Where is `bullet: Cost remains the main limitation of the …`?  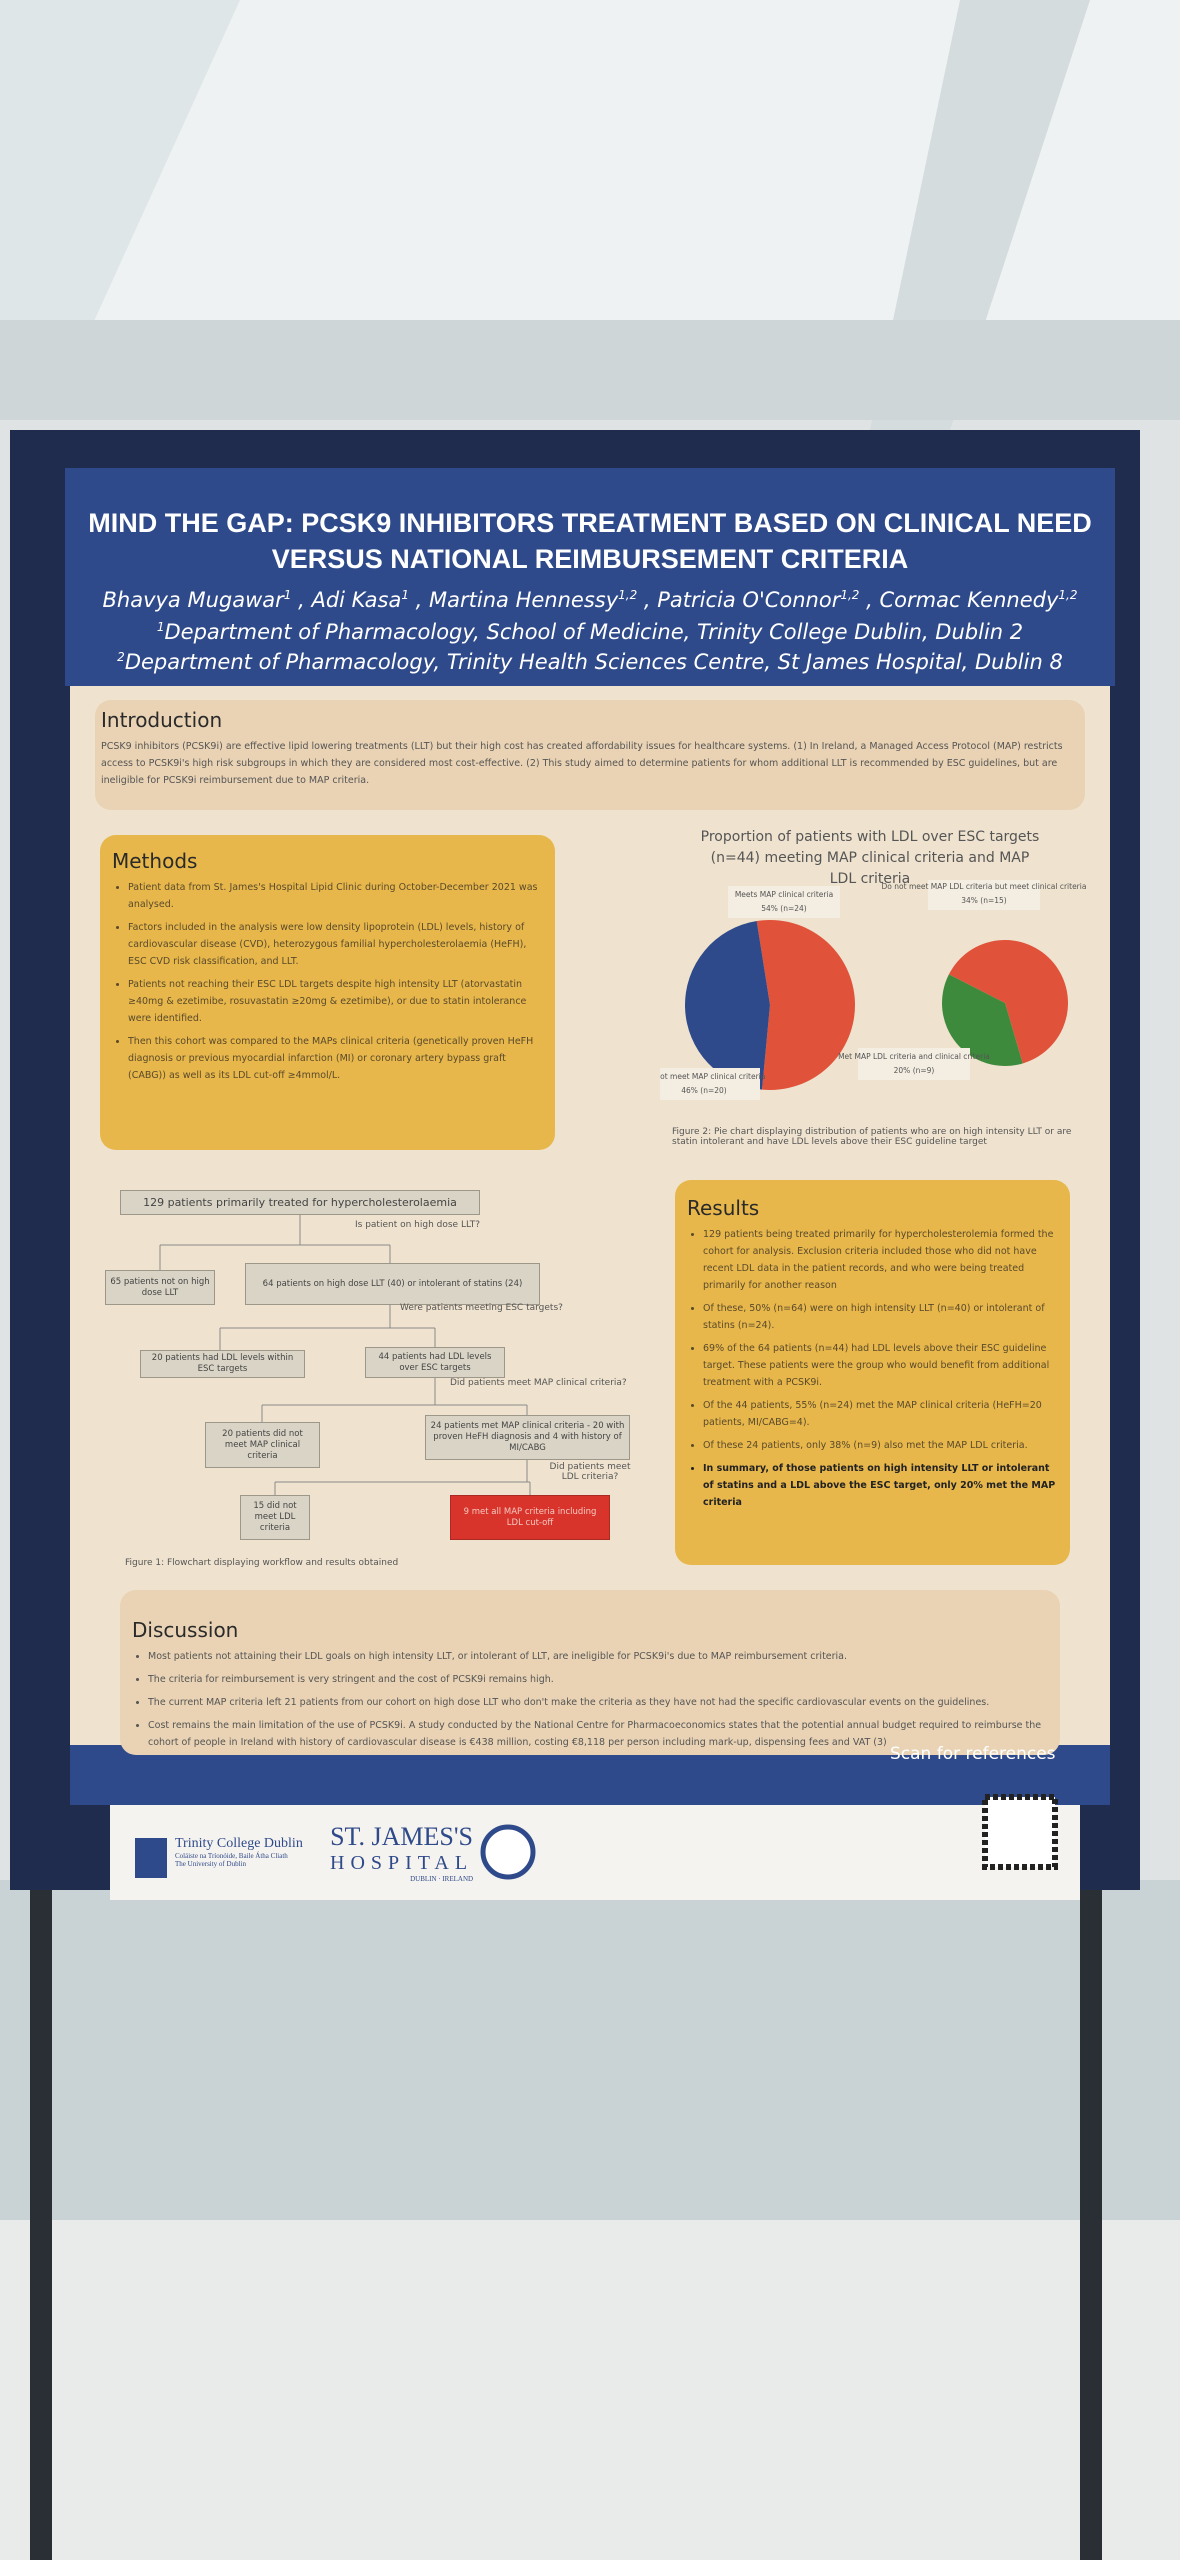
bullet: Cost remains the main limitation of the … is located at coordinates (598, 1734).